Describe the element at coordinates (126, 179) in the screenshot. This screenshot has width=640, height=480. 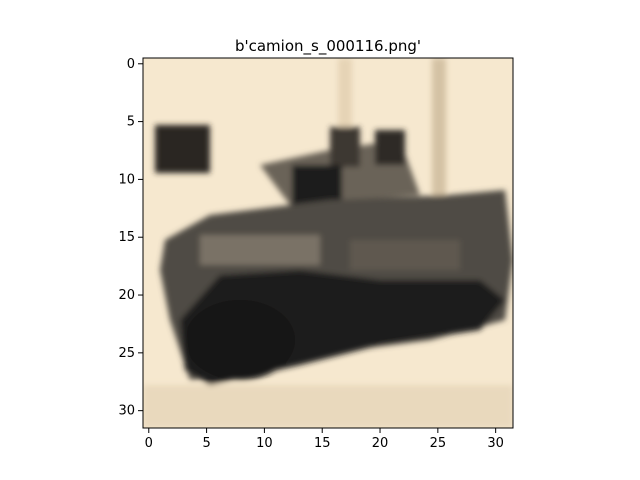
I see `y-tick-label: 10` at that location.